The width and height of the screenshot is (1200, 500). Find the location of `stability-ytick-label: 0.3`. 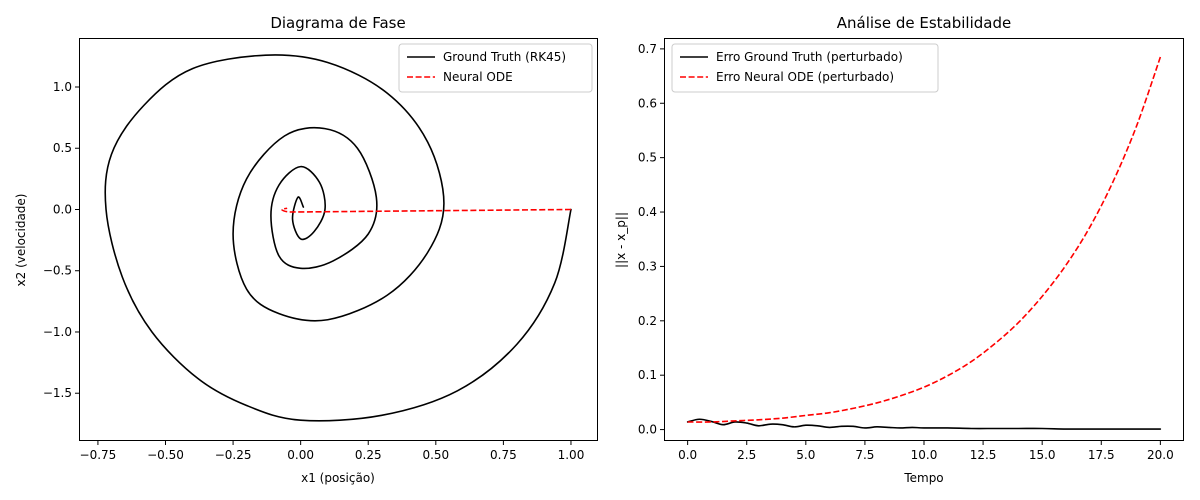

stability-ytick-label: 0.3 is located at coordinates (647, 266).